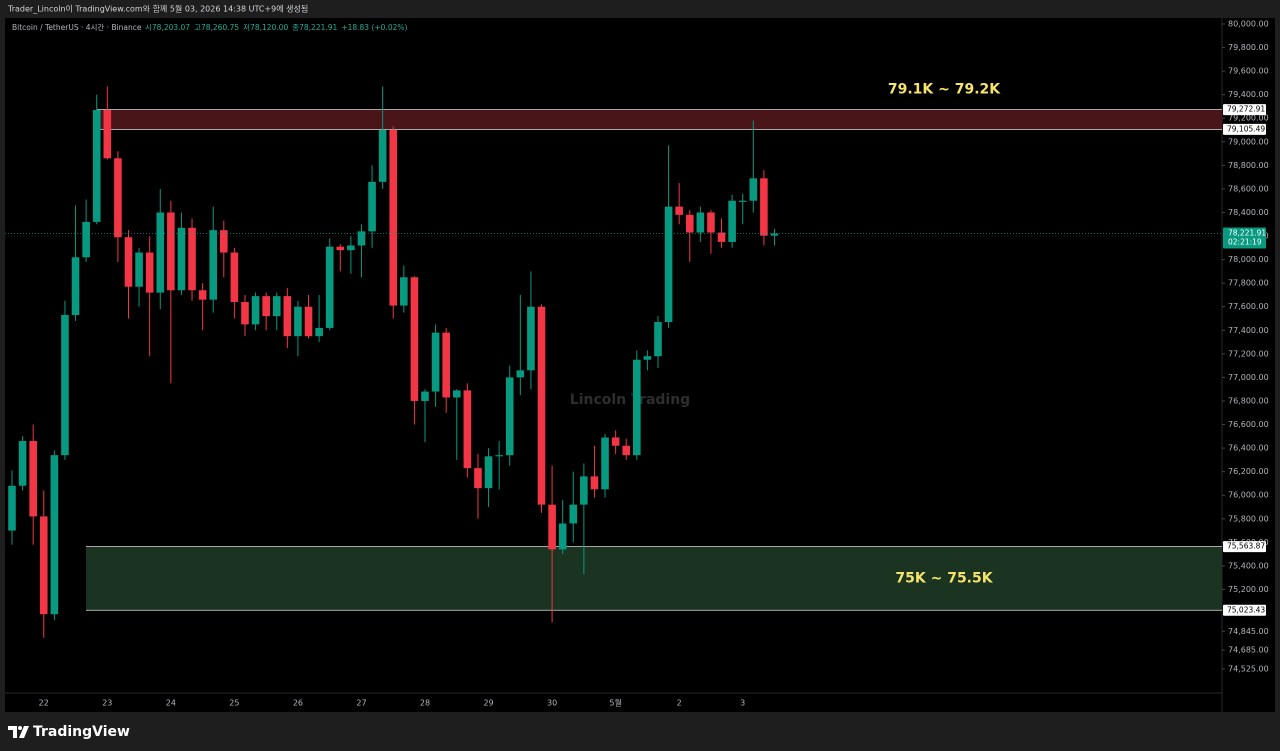  Describe the element at coordinates (679, 703) in the screenshot. I see `x-tick-label: 2` at that location.